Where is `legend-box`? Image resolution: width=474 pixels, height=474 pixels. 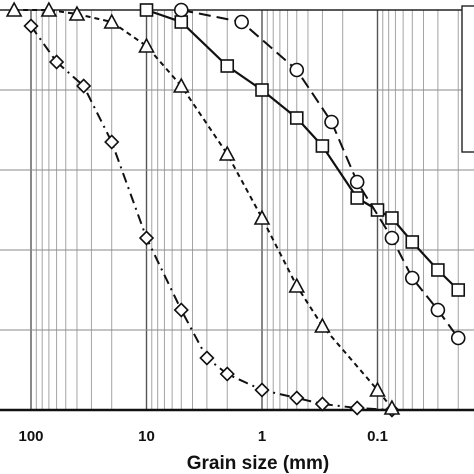
legend-box is located at coordinates (467, 79).